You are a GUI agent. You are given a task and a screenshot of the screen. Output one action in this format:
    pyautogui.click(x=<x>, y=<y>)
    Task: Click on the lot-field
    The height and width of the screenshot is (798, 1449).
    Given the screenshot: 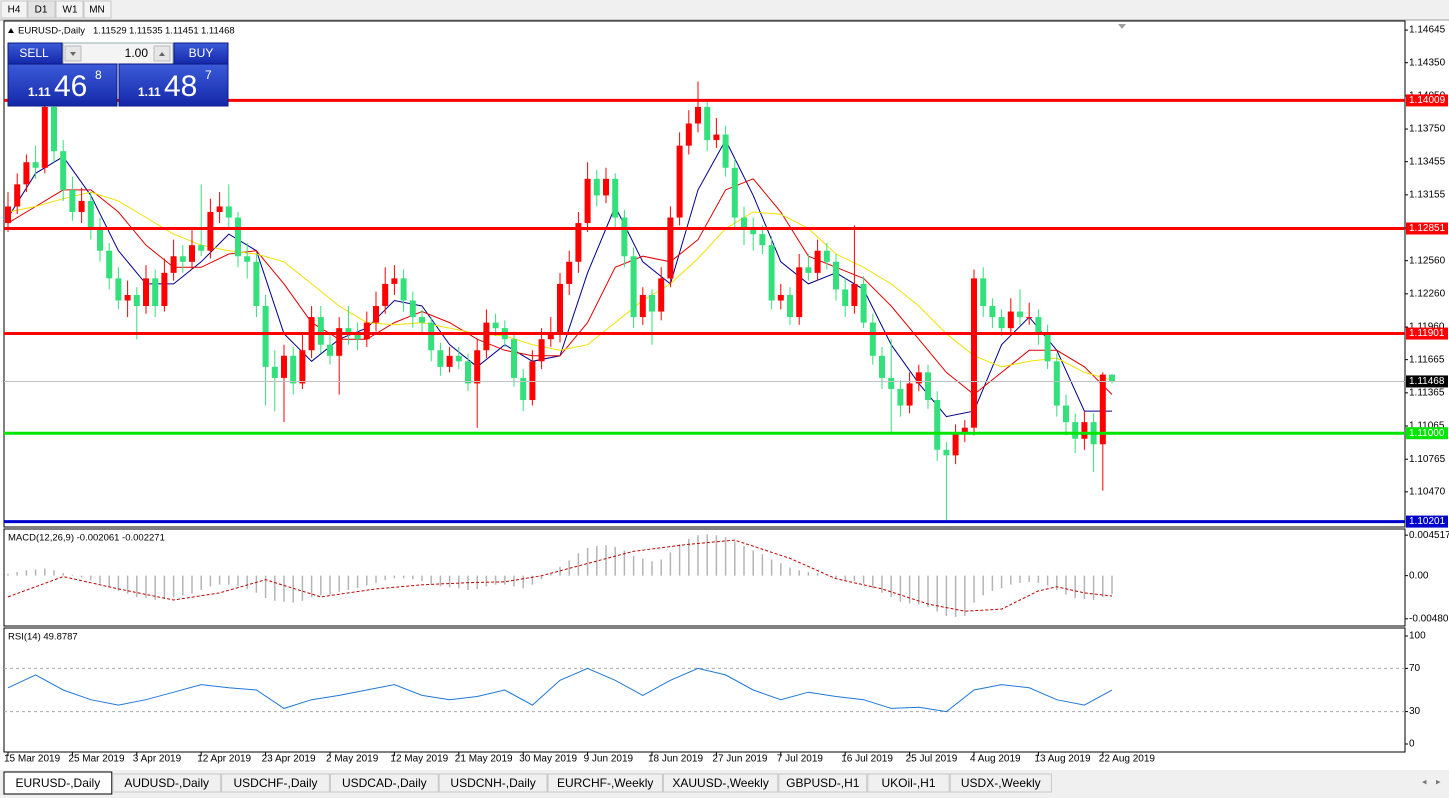 What is the action you would take?
    pyautogui.click(x=118, y=53)
    